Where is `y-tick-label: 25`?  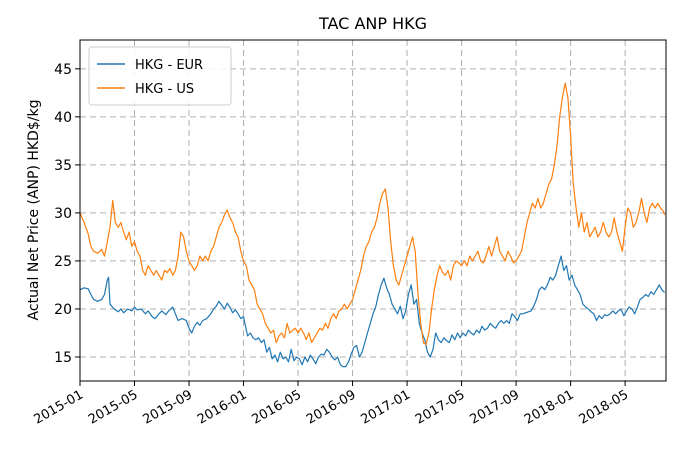
y-tick-label: 25 is located at coordinates (63, 262).